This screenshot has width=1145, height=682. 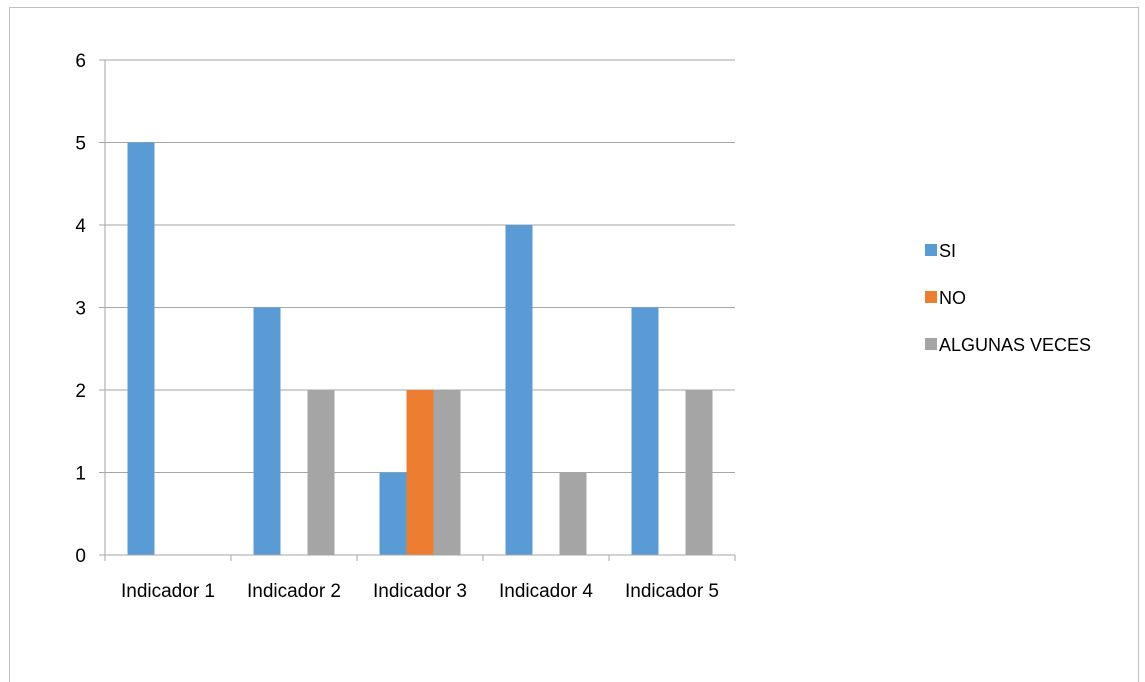 I want to click on y-tick-label: 1, so click(x=80, y=474).